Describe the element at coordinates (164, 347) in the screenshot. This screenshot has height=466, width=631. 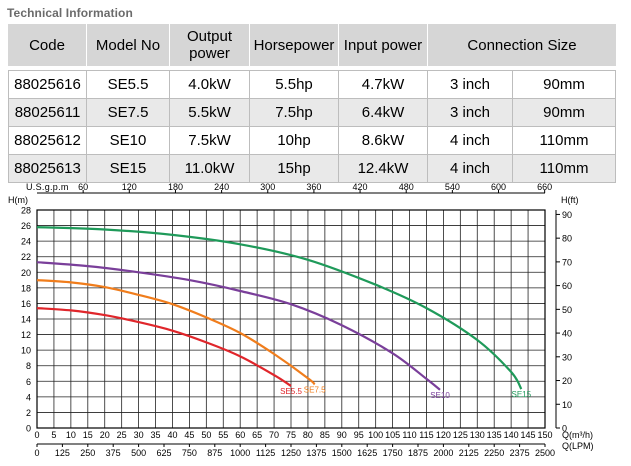
I see `series-line-se55` at that location.